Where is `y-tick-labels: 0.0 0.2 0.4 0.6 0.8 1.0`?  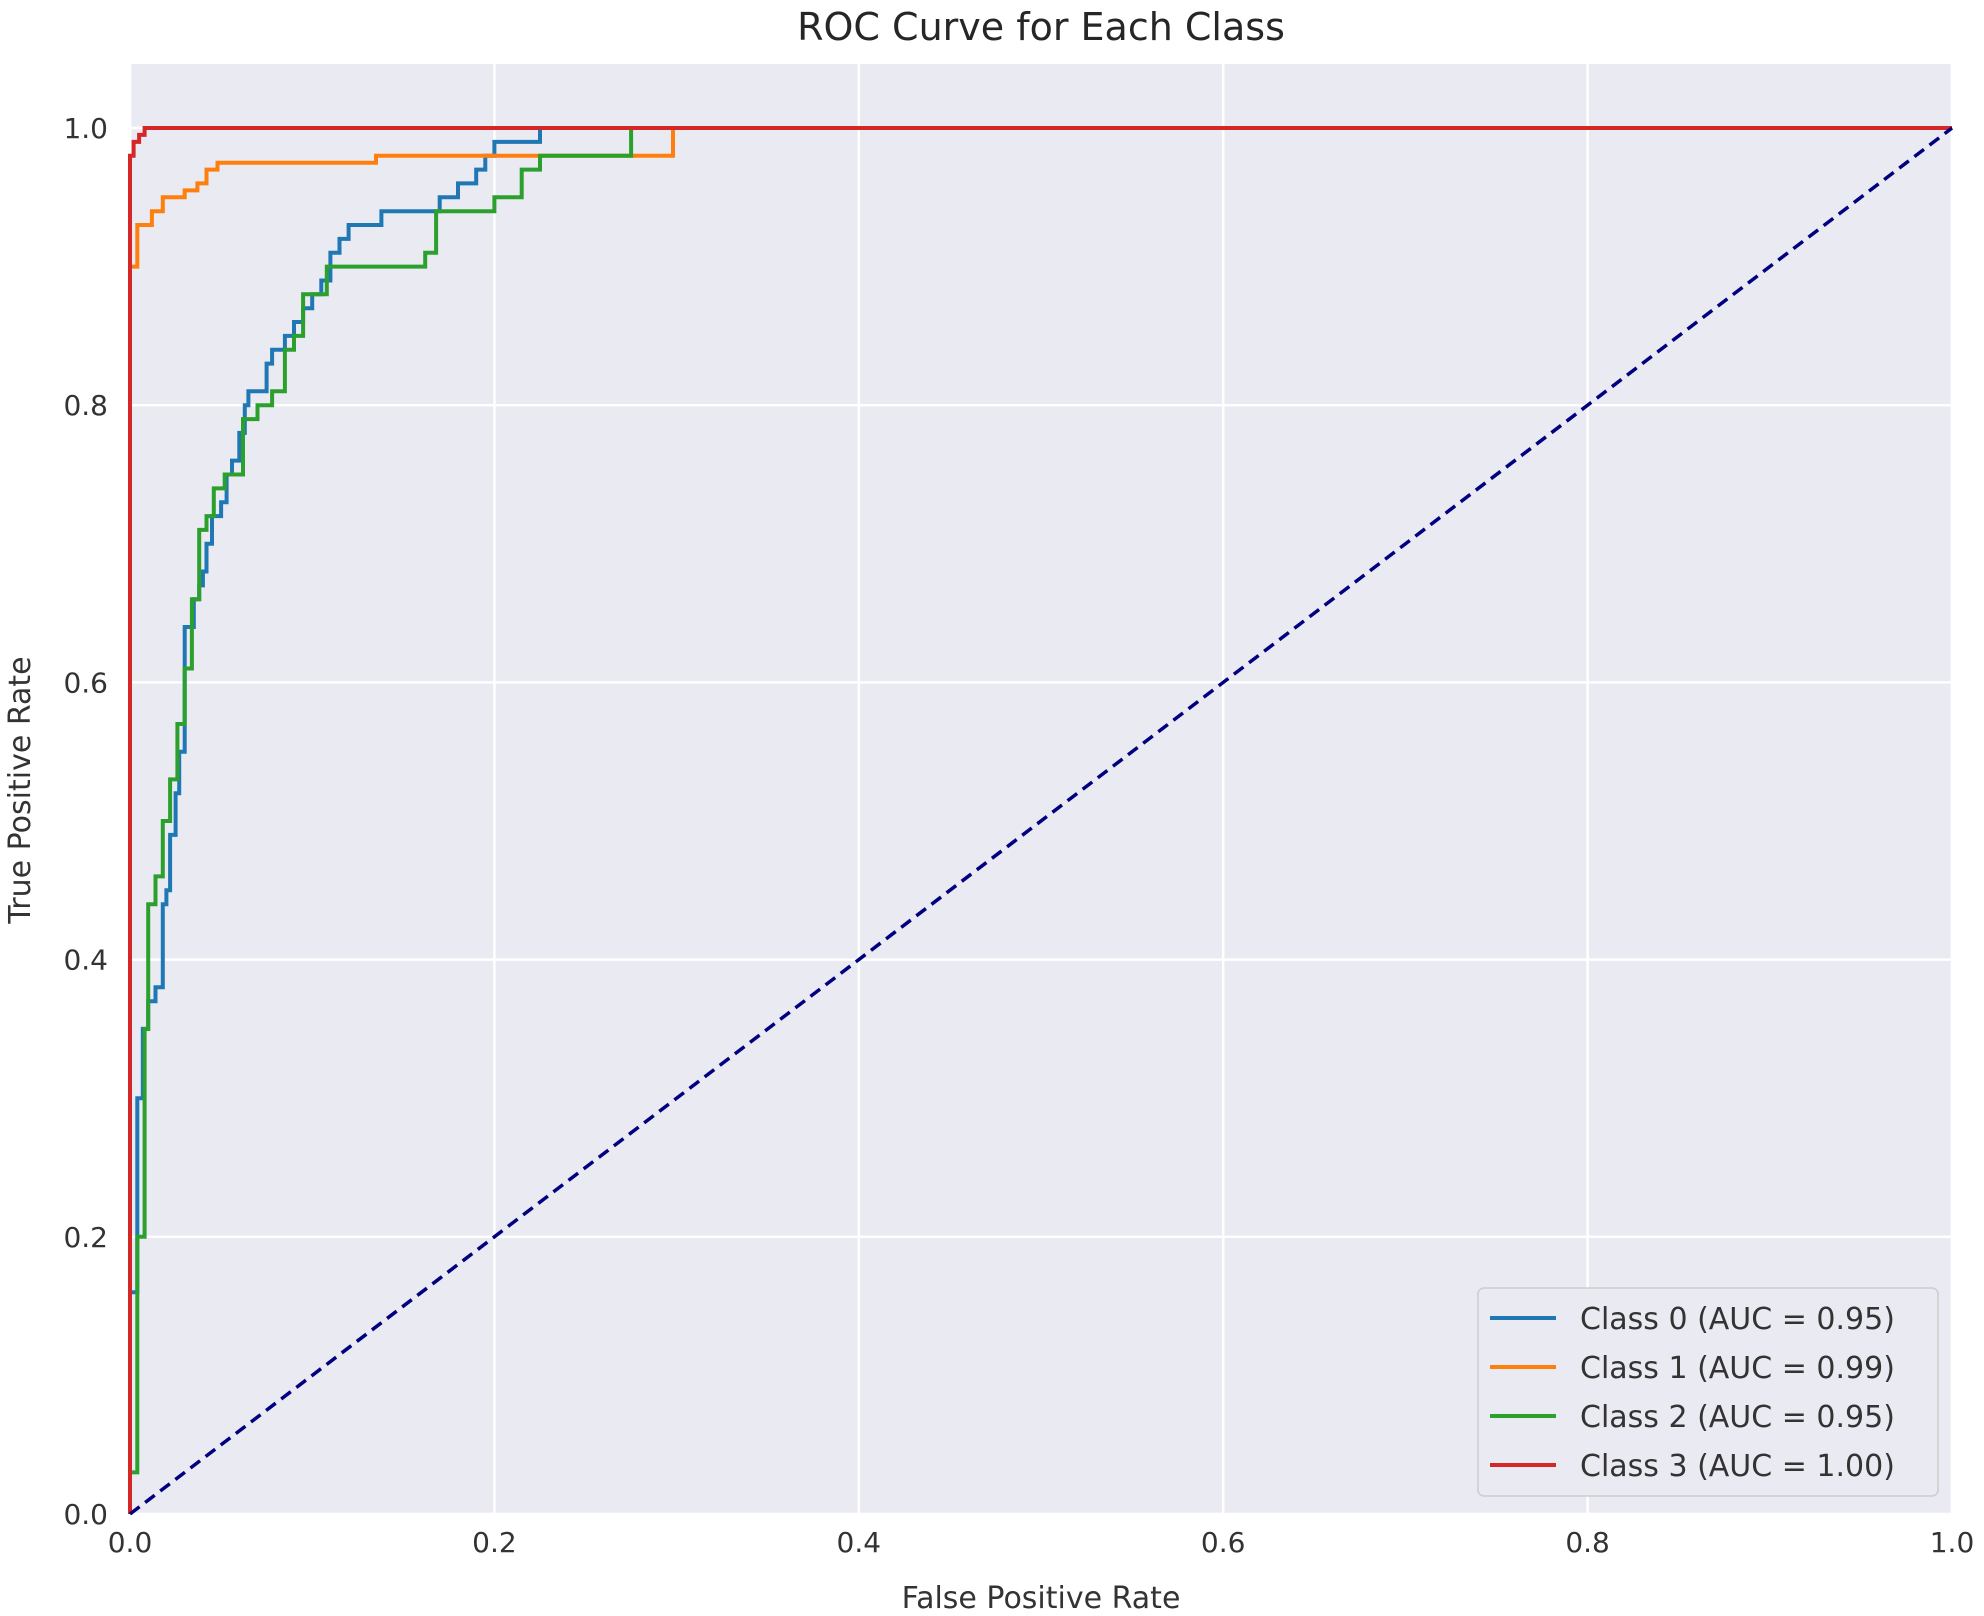
y-tick-labels: 0.0 0.2 0.4 0.6 0.8 1.0 is located at coordinates (85, 821).